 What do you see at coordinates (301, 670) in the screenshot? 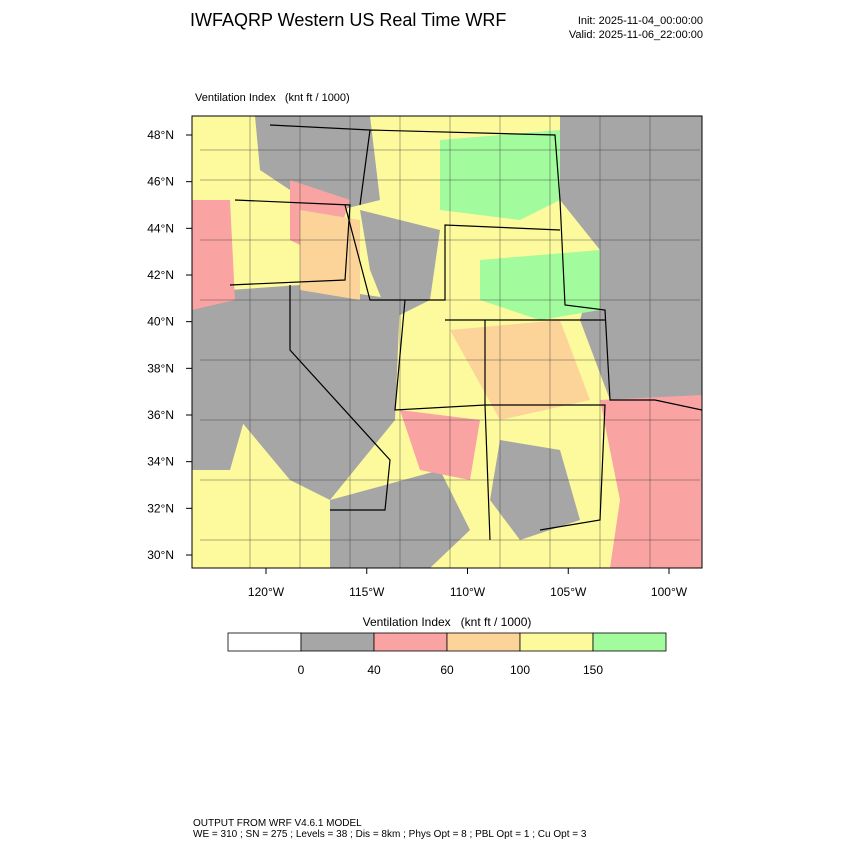
I see `colorbar-label: 0` at bounding box center [301, 670].